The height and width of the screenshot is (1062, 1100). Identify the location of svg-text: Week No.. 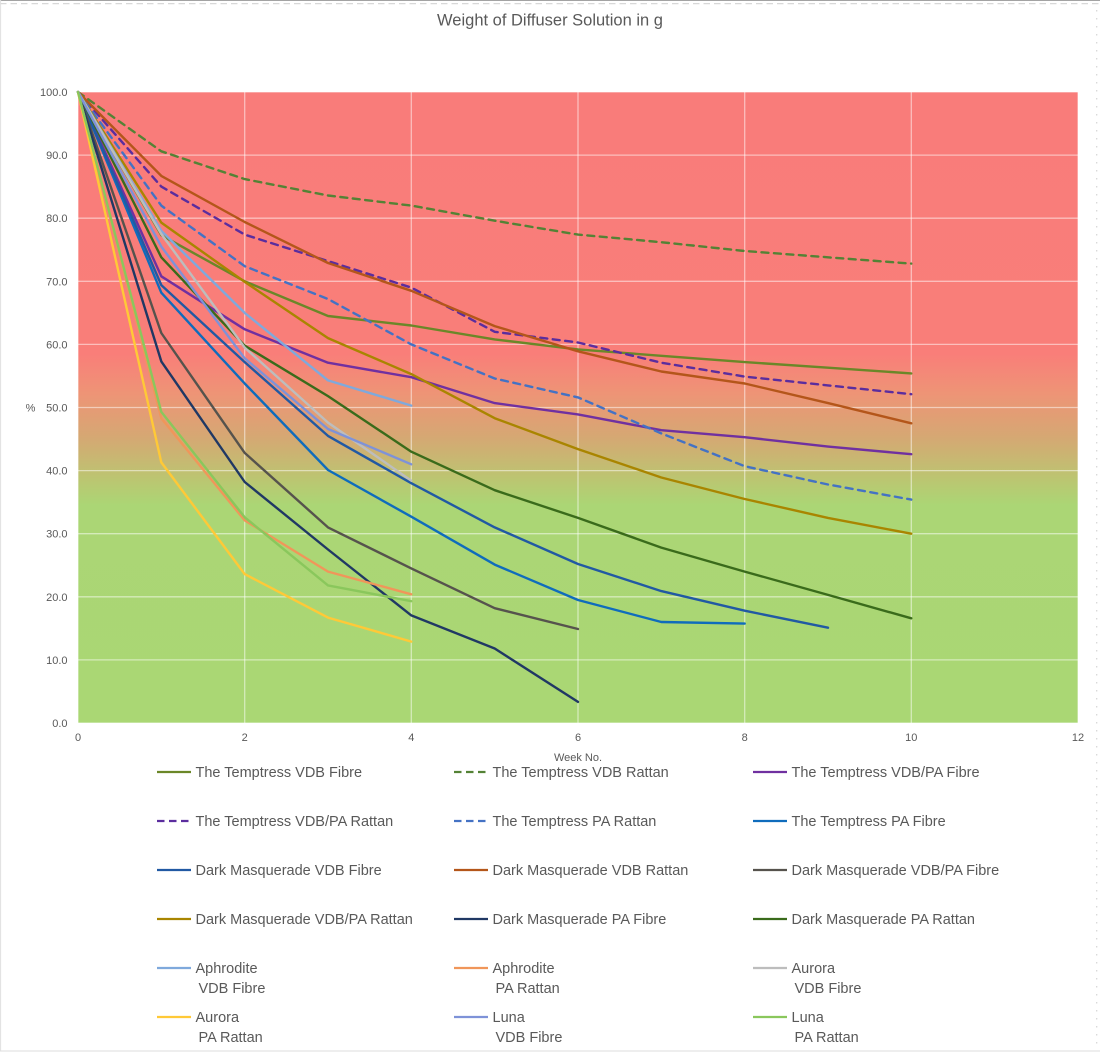
(578, 758).